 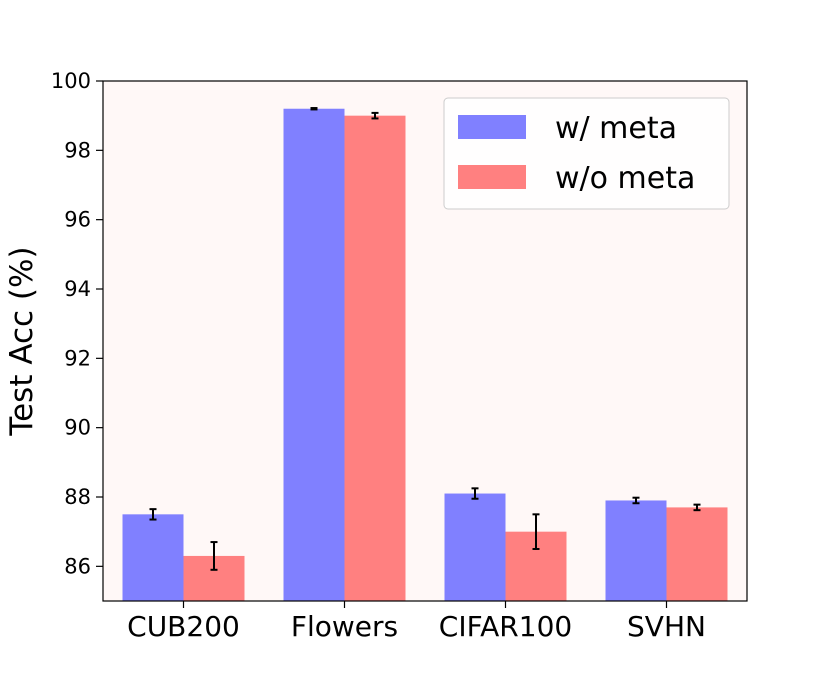 What do you see at coordinates (71, 81) in the screenshot?
I see `y-tick-label-100: 100` at bounding box center [71, 81].